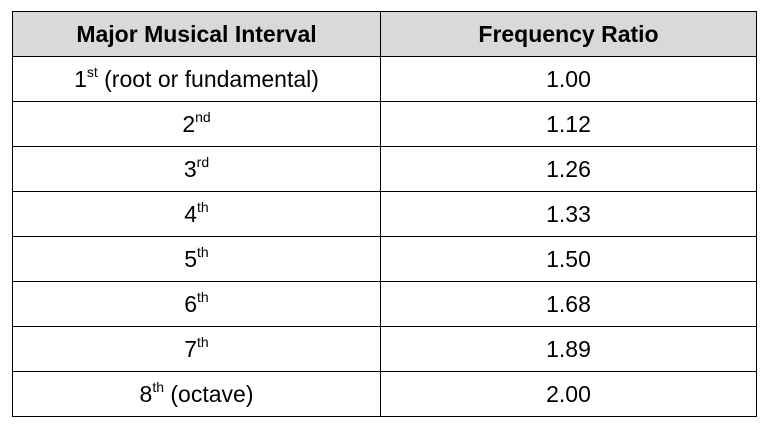 Image resolution: width=769 pixels, height=426 pixels. I want to click on ratio-cell: 2.00, so click(568, 394).